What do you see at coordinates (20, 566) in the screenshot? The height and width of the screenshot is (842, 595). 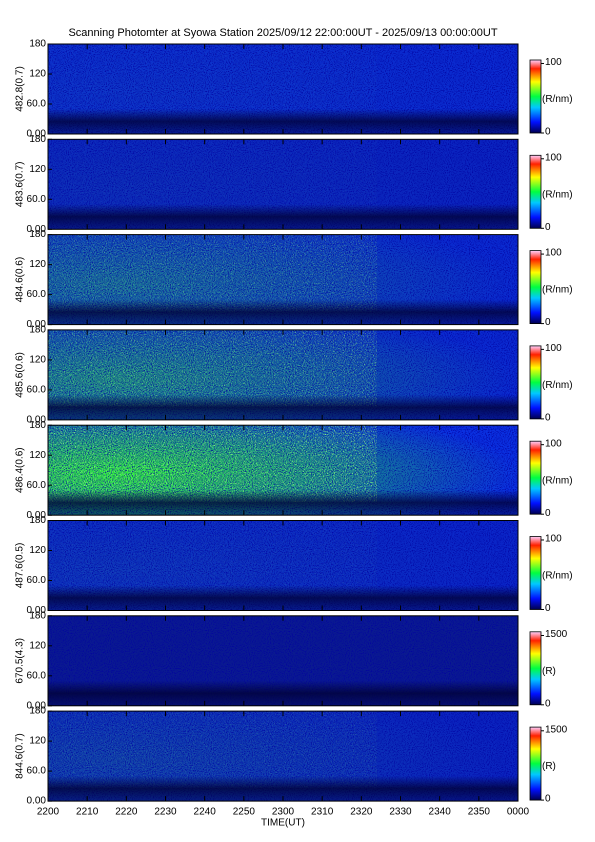 I see `y-axis-label: 487.6(0.5)` at bounding box center [20, 566].